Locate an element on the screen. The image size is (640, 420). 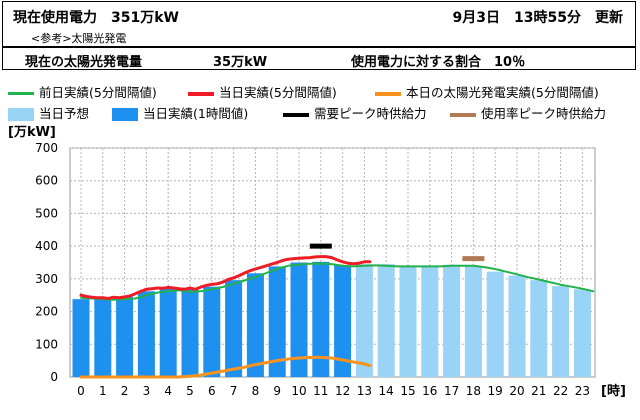
y-tick-label: 200 is located at coordinates (46, 312).